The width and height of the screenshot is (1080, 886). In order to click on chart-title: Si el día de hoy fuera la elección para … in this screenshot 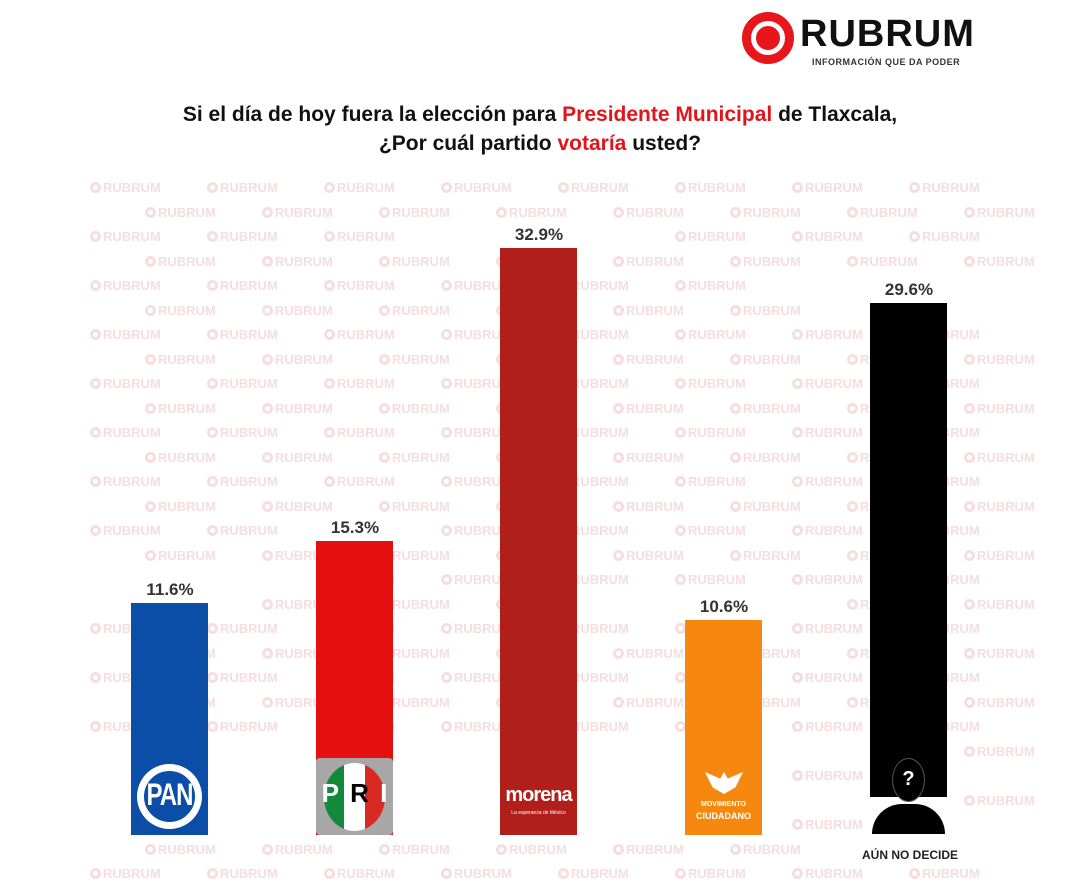, I will do `click(540, 129)`.